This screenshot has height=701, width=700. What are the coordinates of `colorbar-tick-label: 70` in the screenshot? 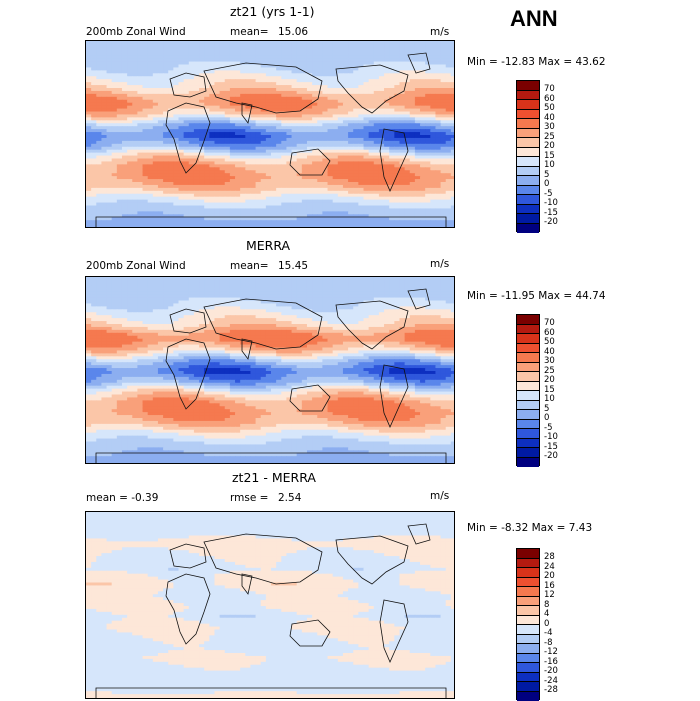 It's located at (549, 89).